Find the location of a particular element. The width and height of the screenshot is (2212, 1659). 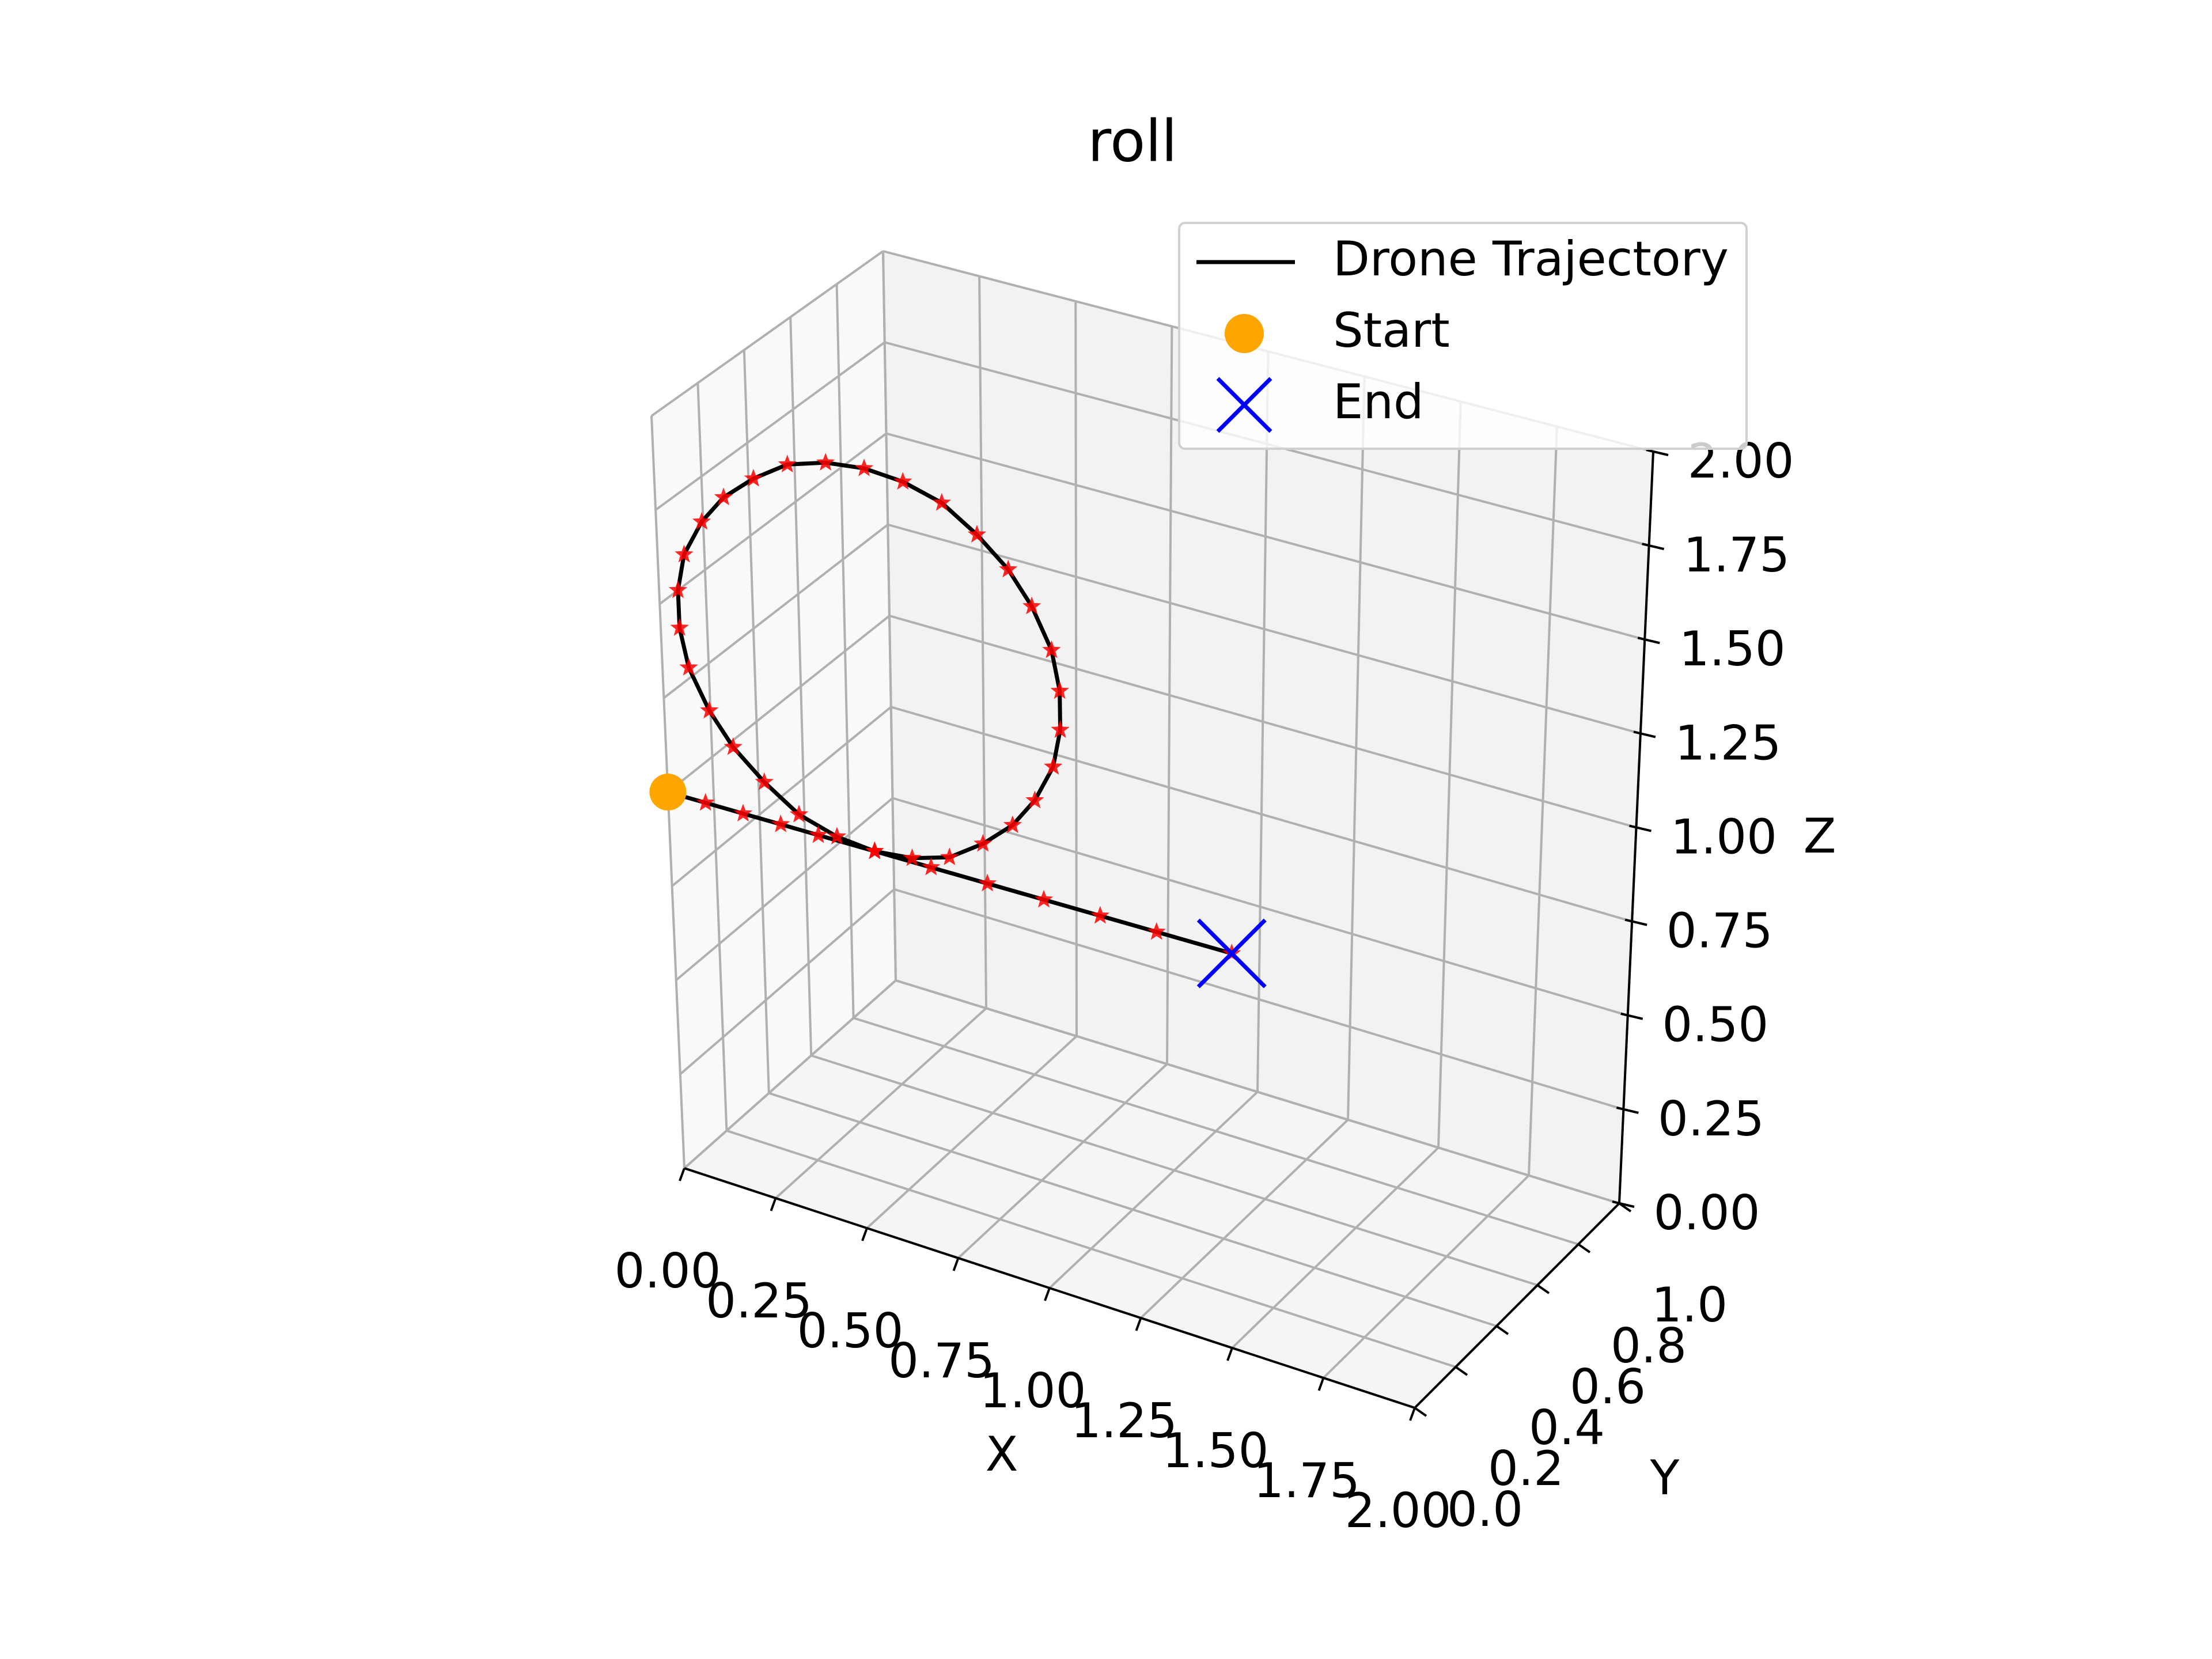

y-tick-label: 1.0 is located at coordinates (1690, 1305).